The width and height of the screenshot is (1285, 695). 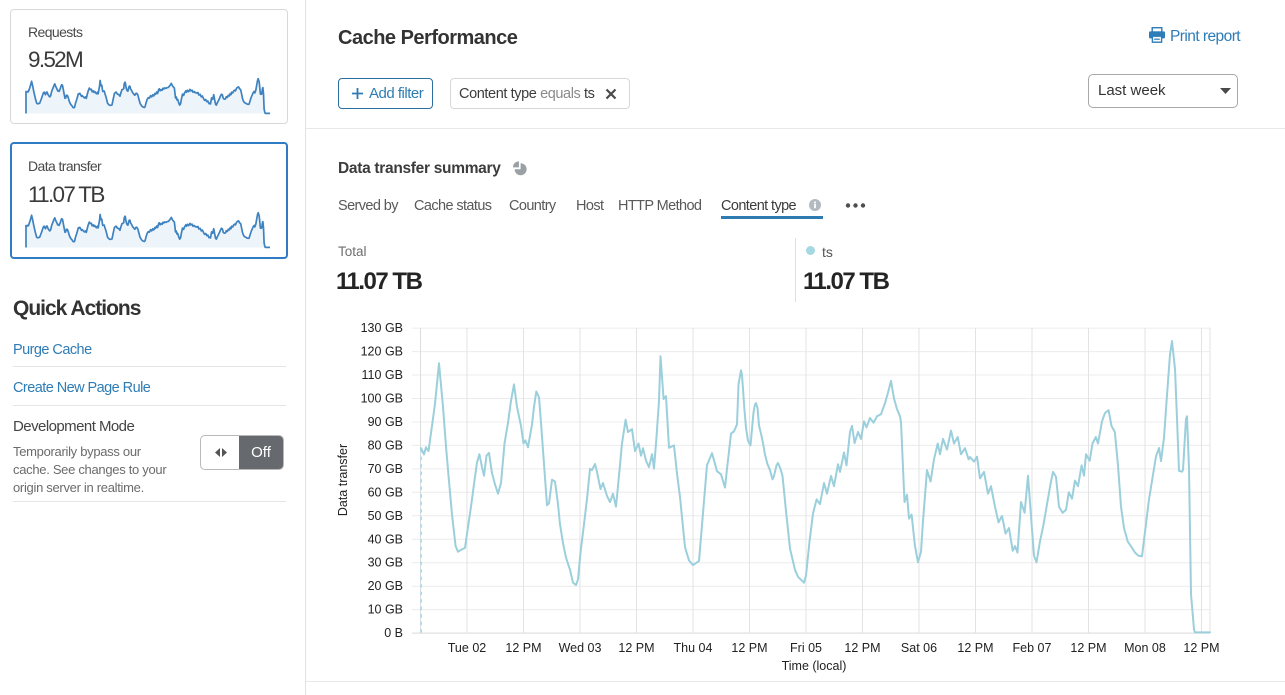 What do you see at coordinates (814, 666) in the screenshot?
I see `svg-text: Time (local)` at bounding box center [814, 666].